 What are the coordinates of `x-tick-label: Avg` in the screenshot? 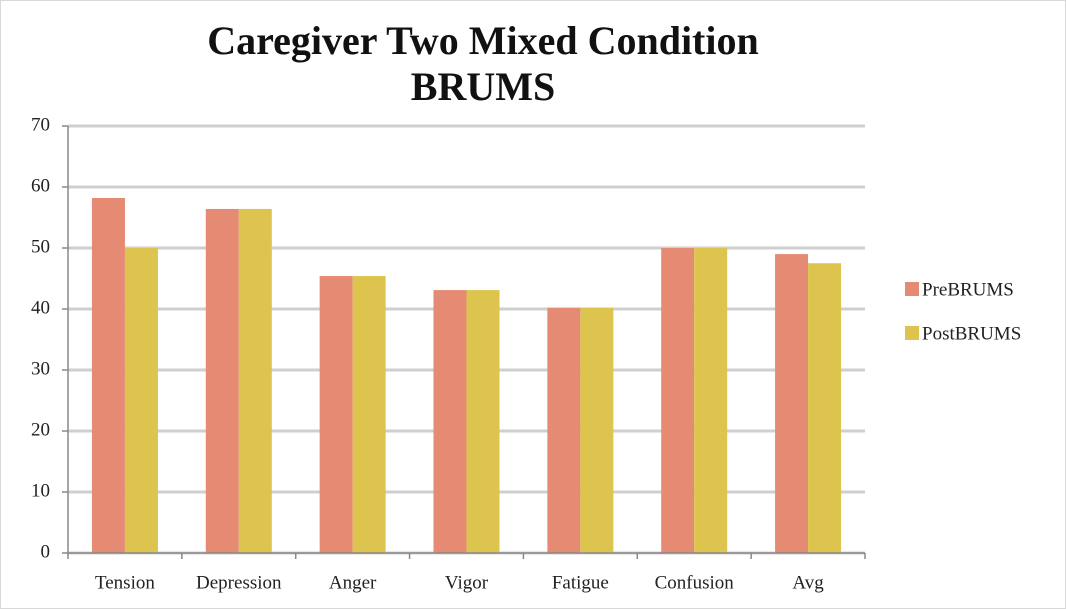 It's located at (808, 582).